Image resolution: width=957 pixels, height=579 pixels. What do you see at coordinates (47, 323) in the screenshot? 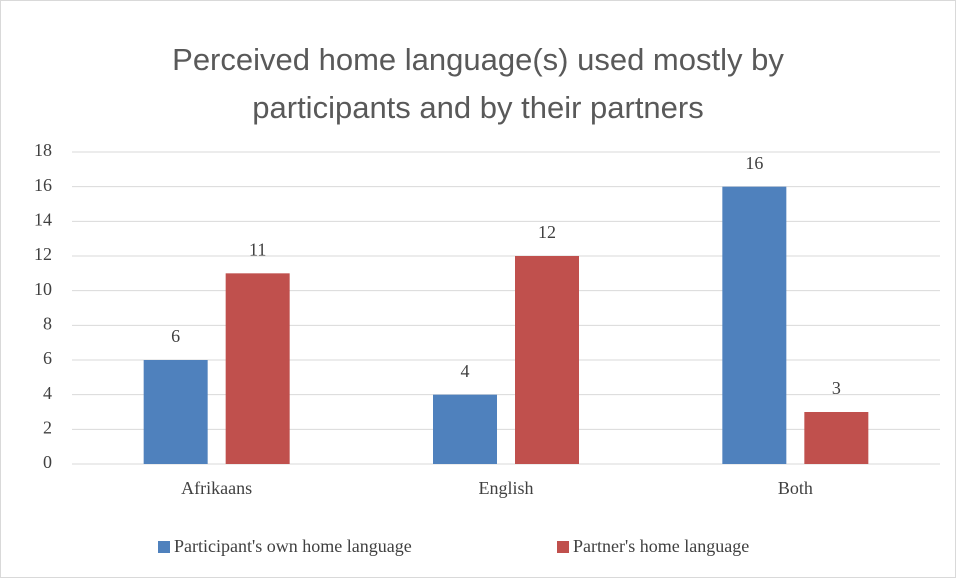
I see `y-tick-label: 8` at bounding box center [47, 323].